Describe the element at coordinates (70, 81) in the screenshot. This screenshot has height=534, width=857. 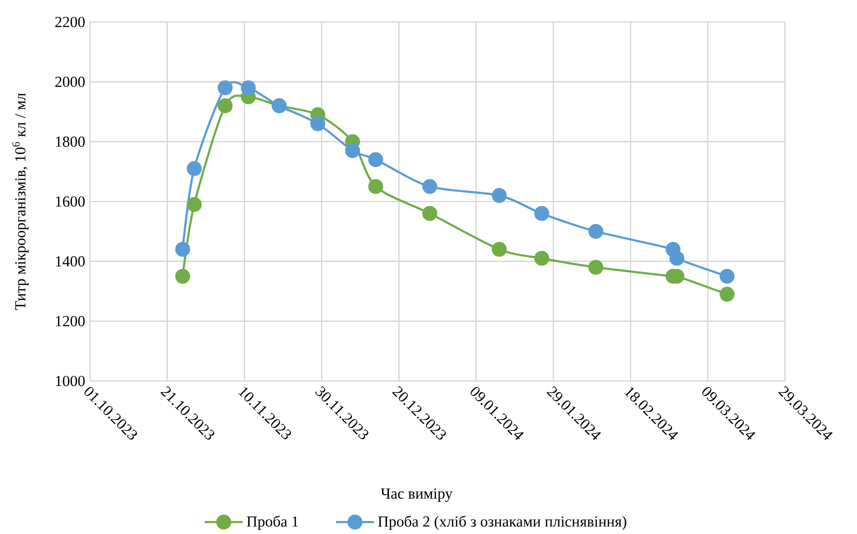
I see `y-tick-label: 2000` at that location.